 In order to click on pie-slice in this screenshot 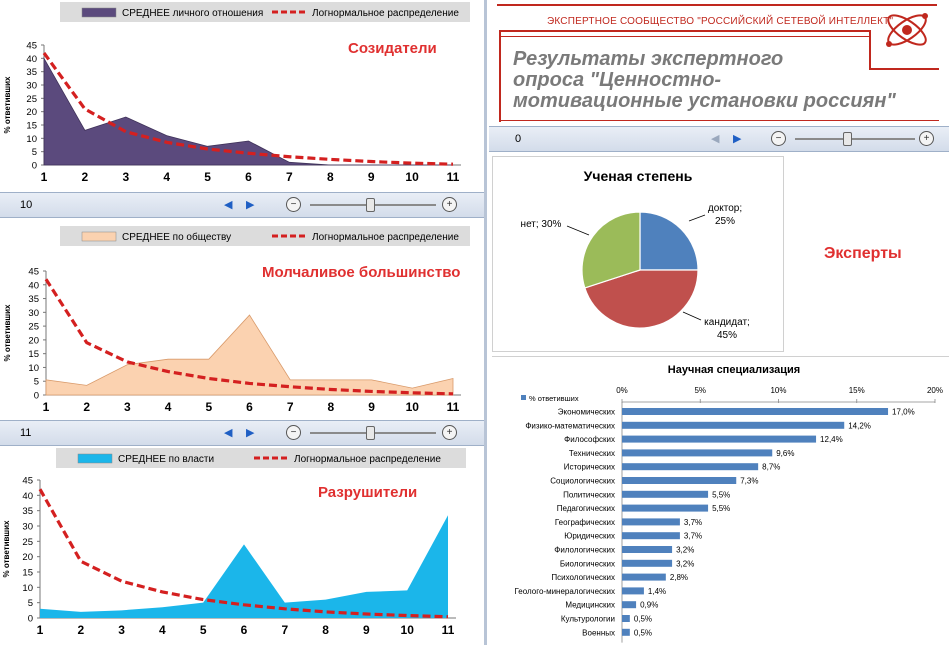, I will do `click(611, 250)`.